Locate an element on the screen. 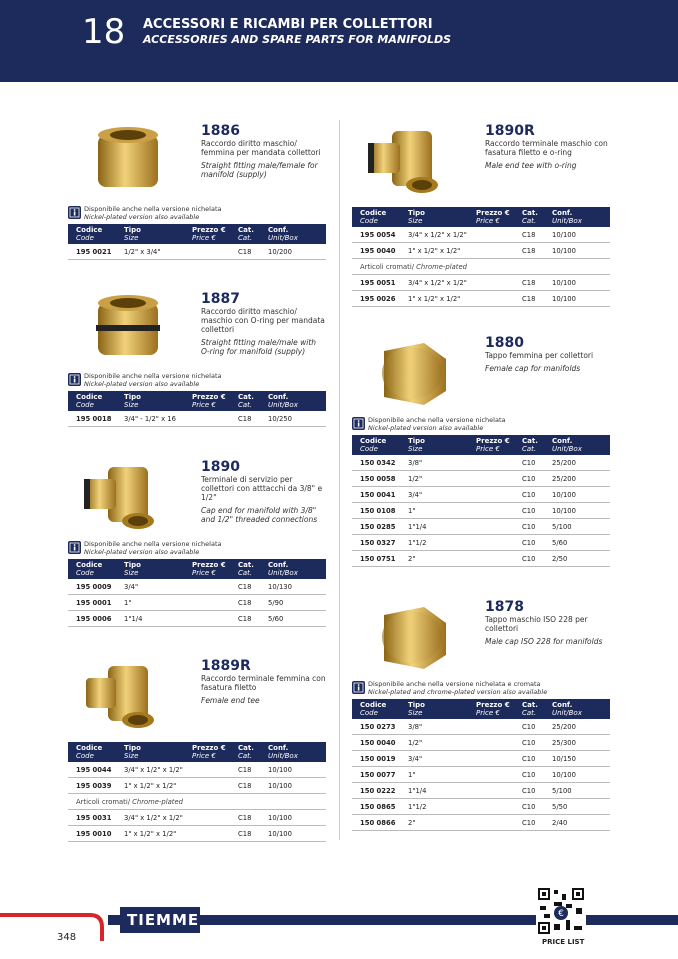 The width and height of the screenshot is (678, 959). description-it: Tappo maschio ISO 228 per collettori is located at coordinates (536, 624).